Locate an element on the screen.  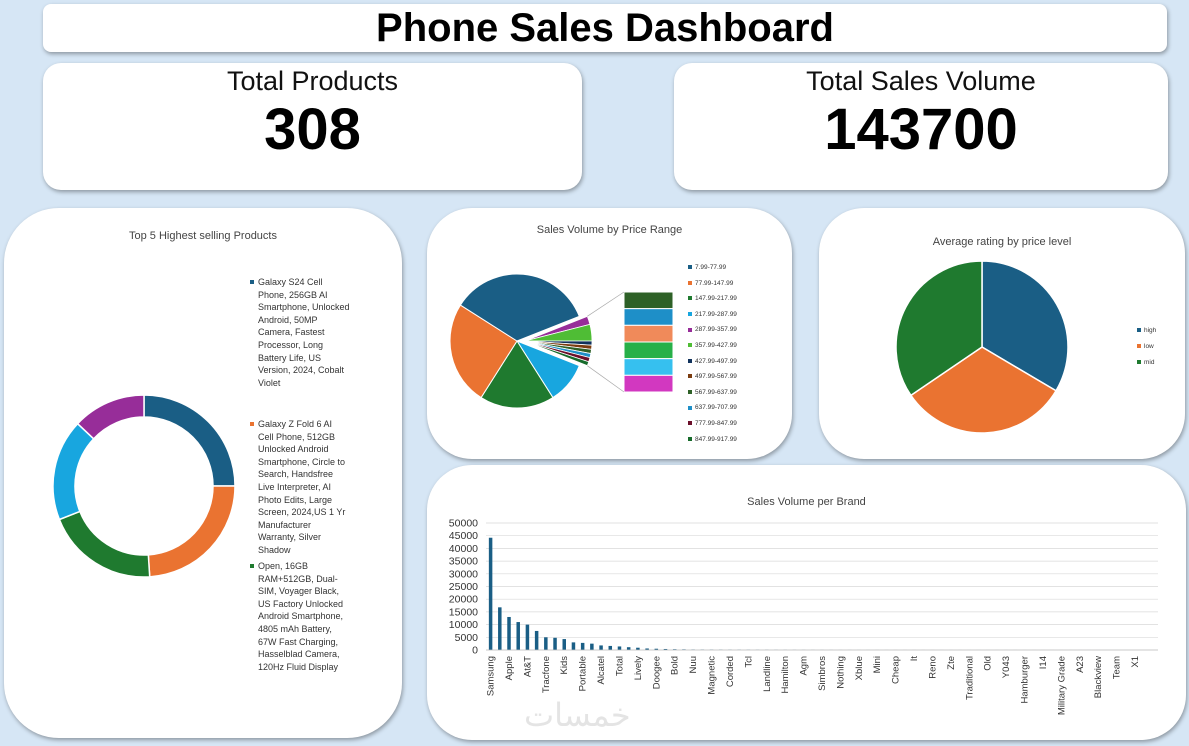
x-tick-label: Y043 is located at coordinates (1006, 667).